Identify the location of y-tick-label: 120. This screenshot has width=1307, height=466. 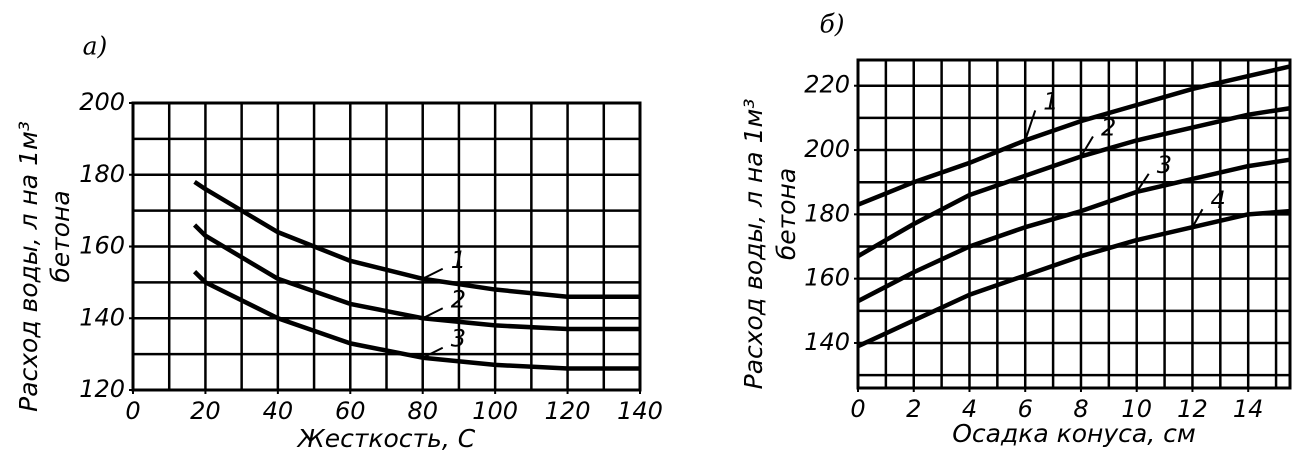
(102, 389).